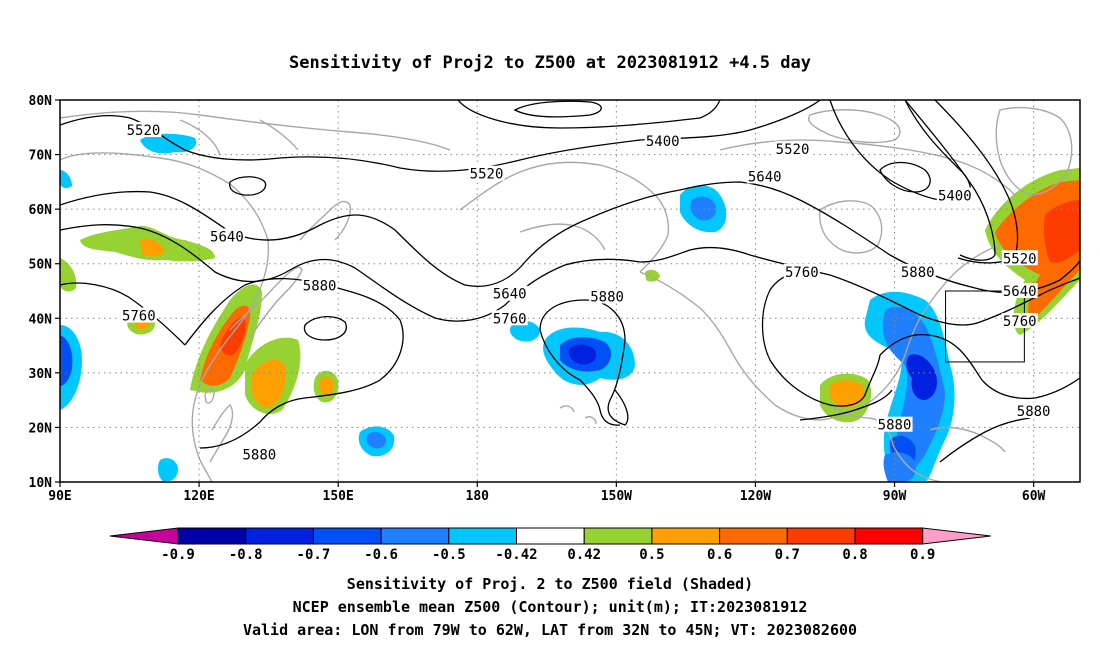  Describe the element at coordinates (755, 496) in the screenshot. I see `lon-tick-label: 120W` at that location.